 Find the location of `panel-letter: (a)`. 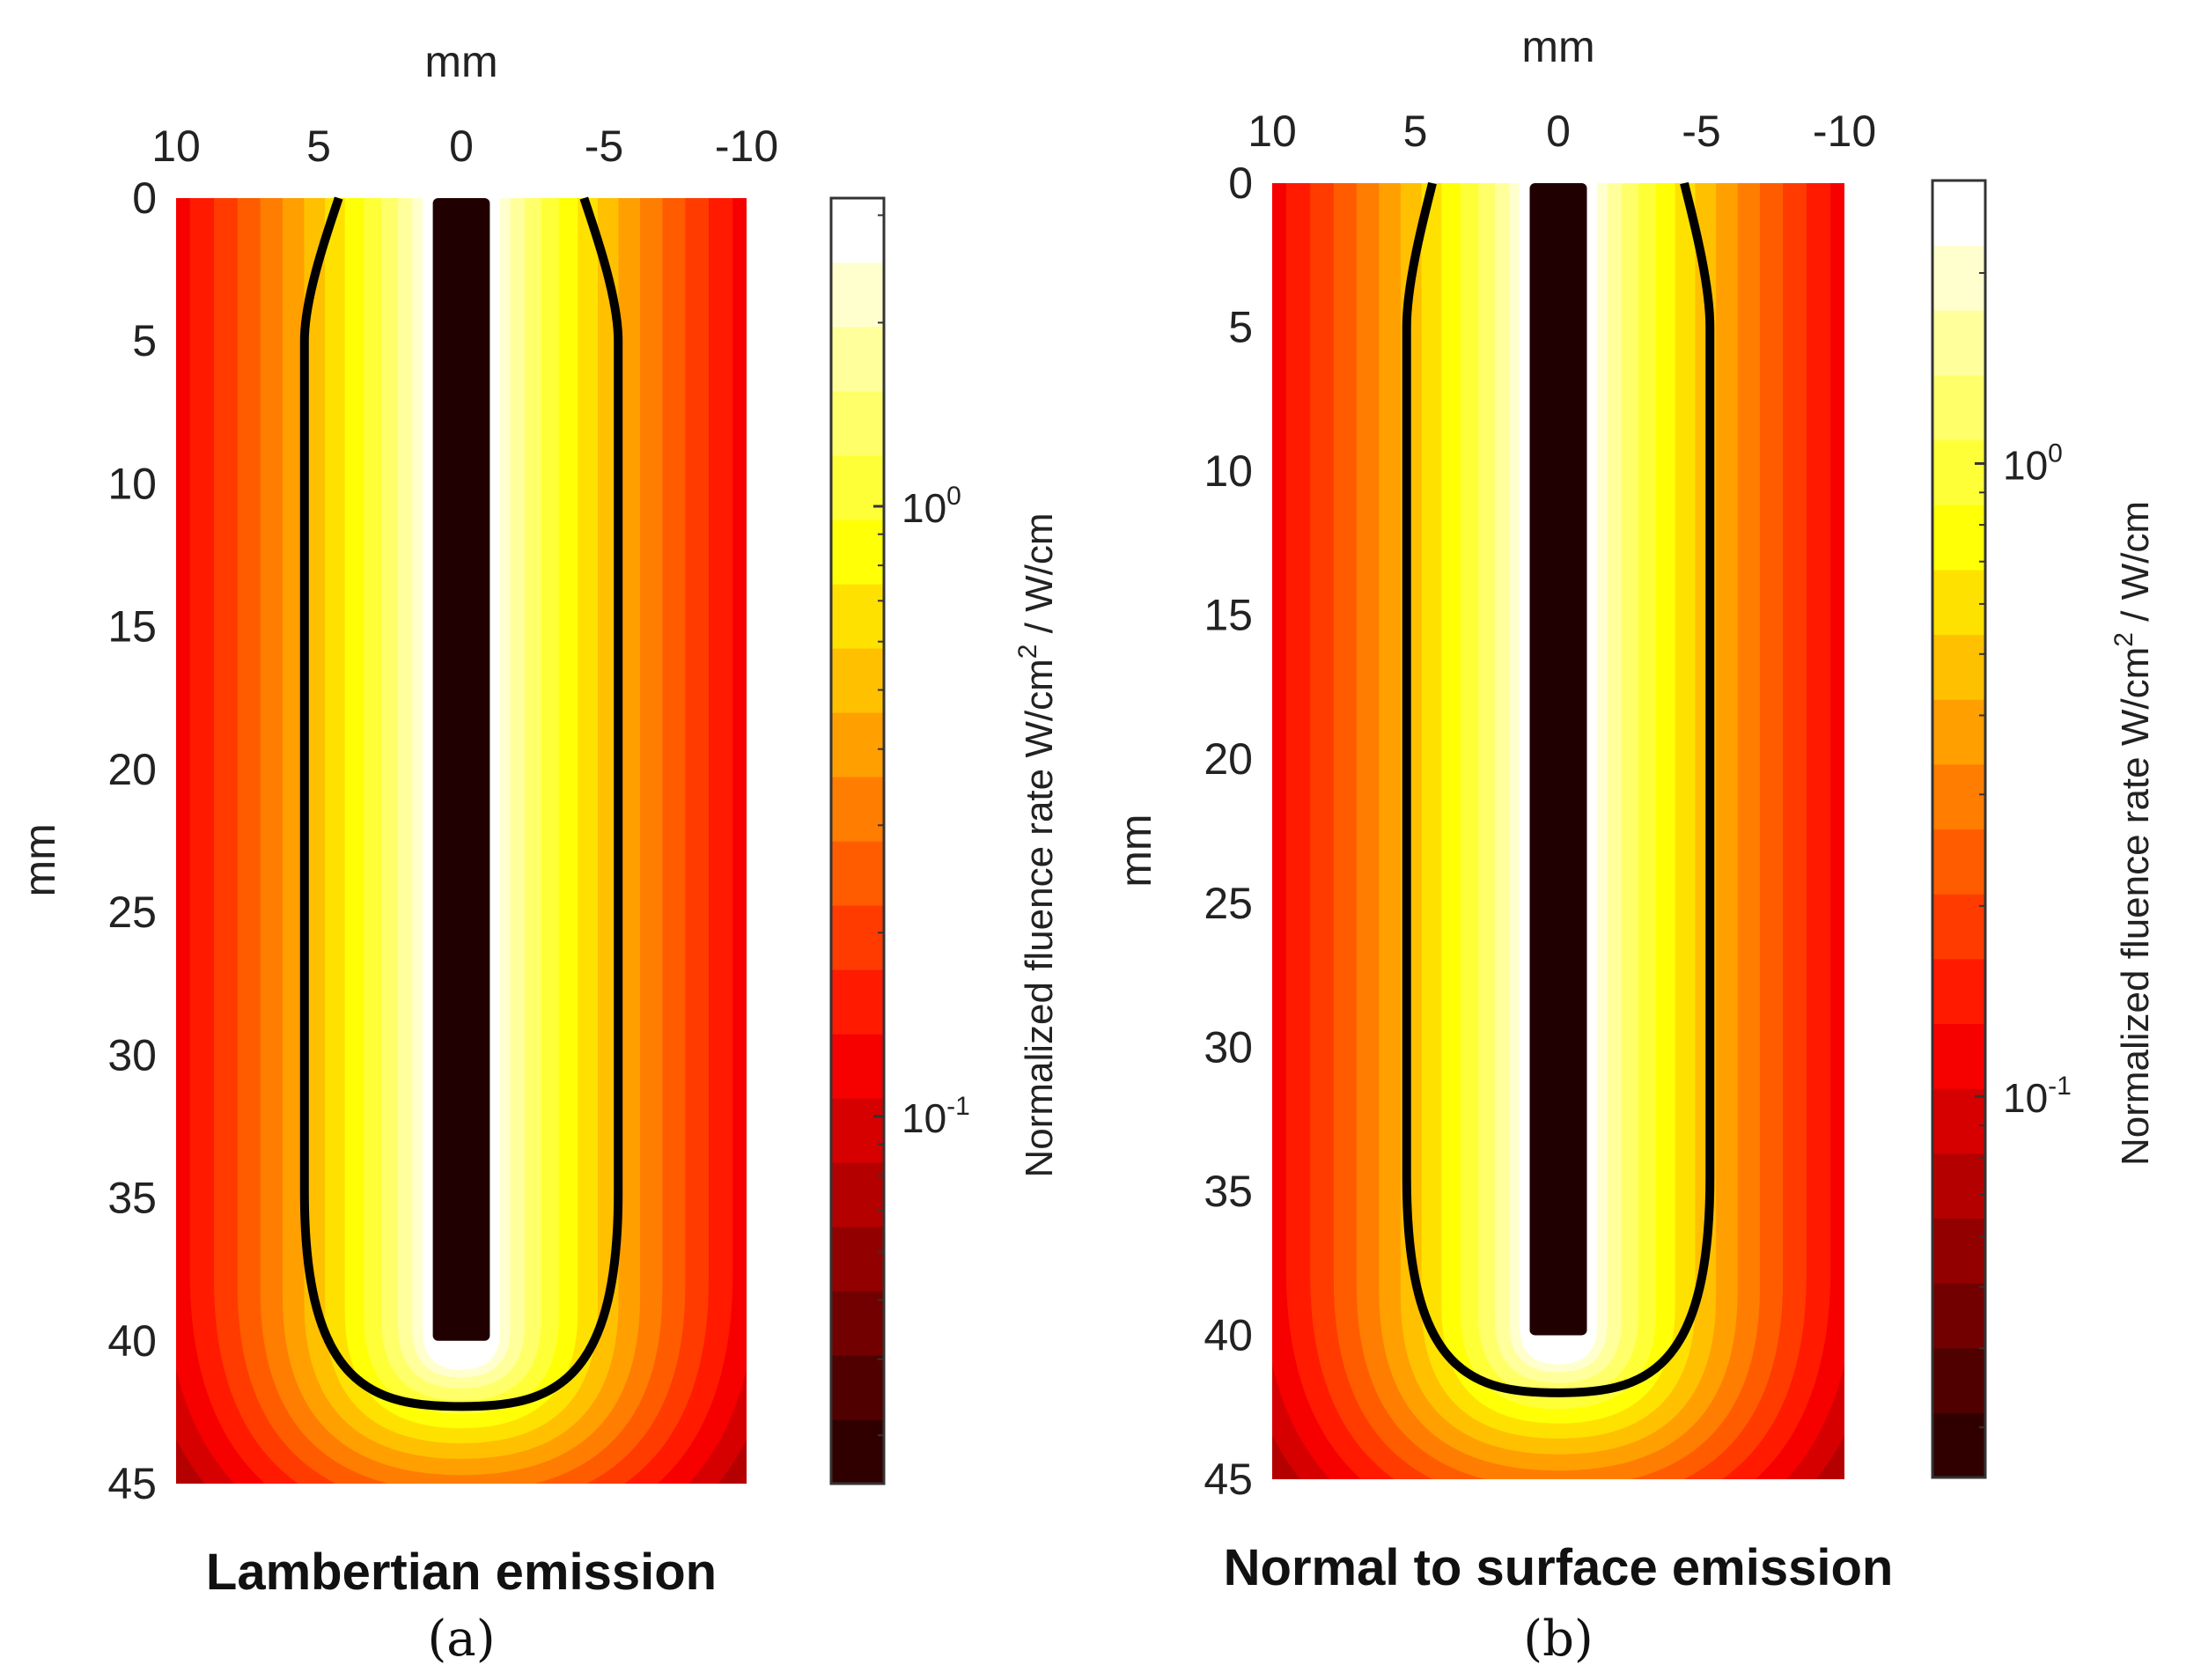

panel-letter: (a) is located at coordinates (461, 1639).